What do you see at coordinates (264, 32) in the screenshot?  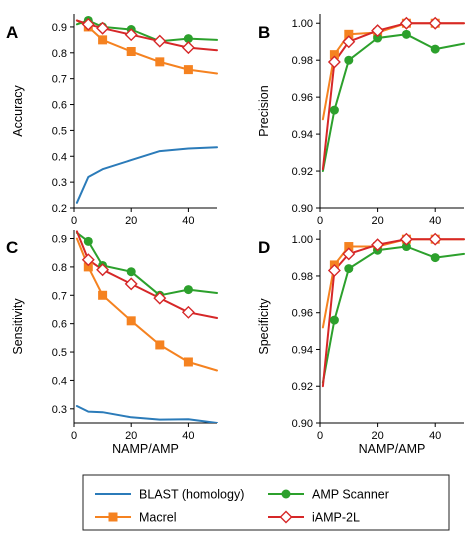 I see `panel-letter: B` at bounding box center [264, 32].